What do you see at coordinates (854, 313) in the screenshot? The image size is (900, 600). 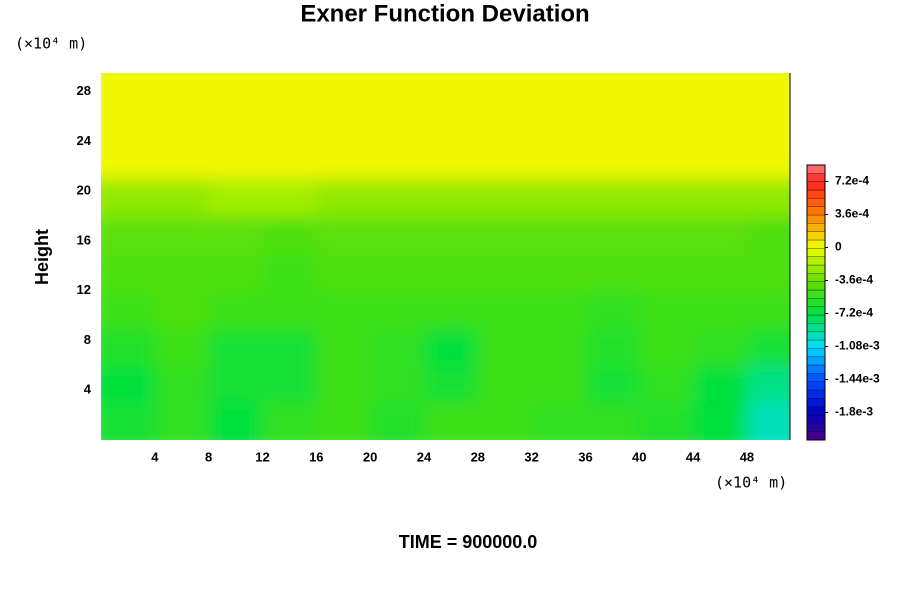 I see `colorbar-tick-label: -7.2e-4` at bounding box center [854, 313].